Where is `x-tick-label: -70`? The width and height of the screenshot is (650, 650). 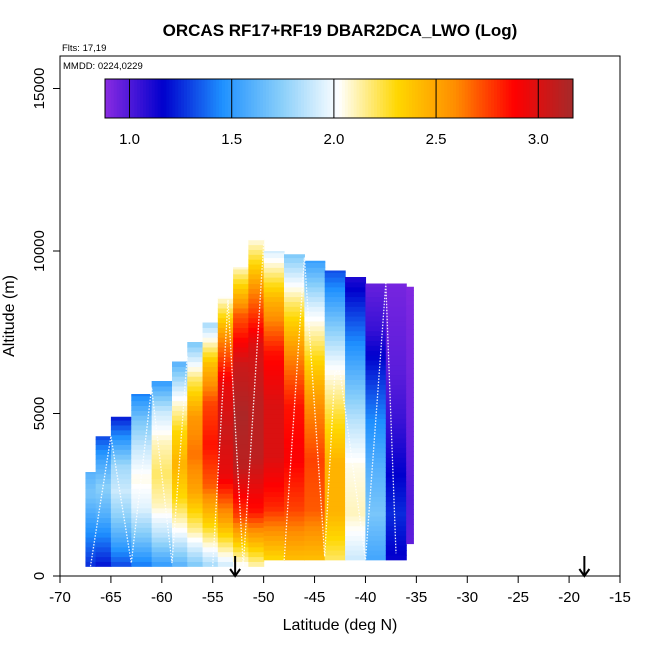 x-tick-label: -70 is located at coordinates (60, 597).